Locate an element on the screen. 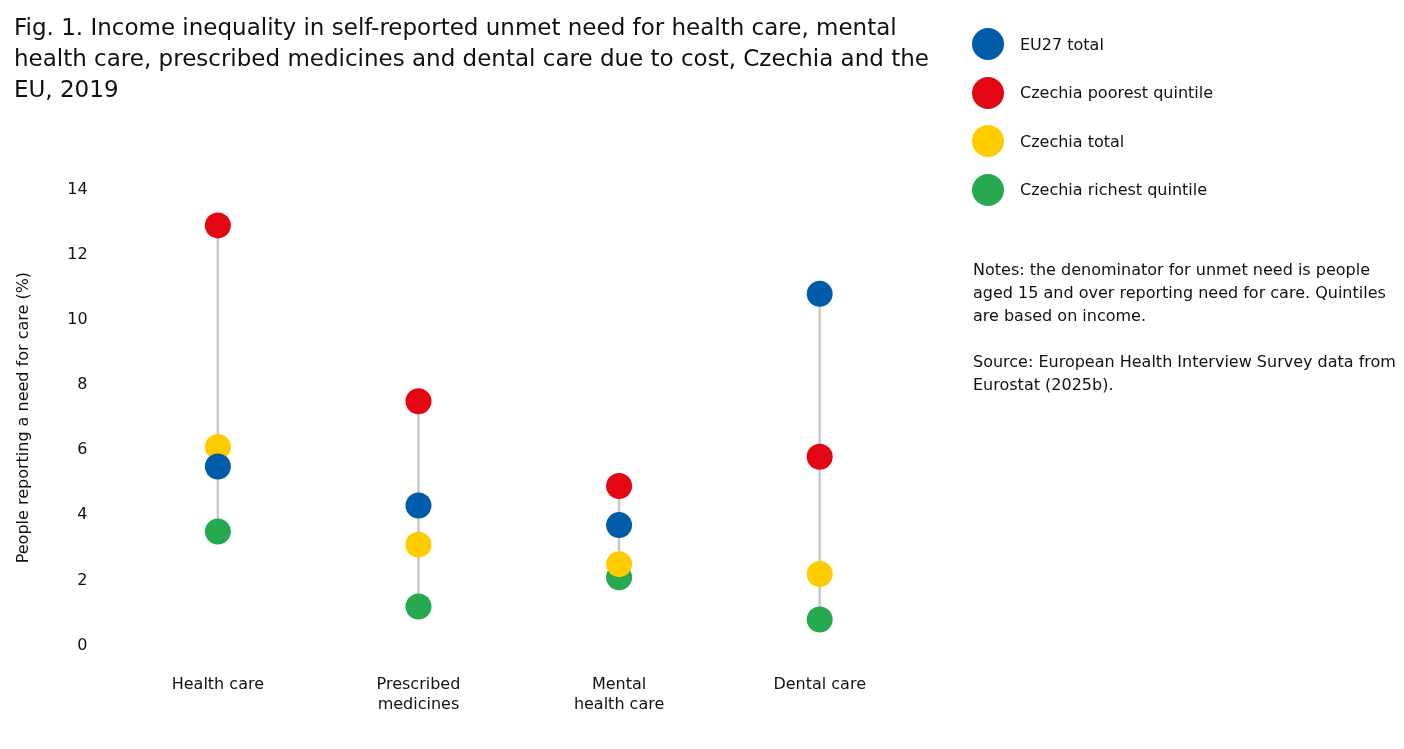 The image size is (1404, 749). x-tick-label: Mental health care is located at coordinates (619, 693).